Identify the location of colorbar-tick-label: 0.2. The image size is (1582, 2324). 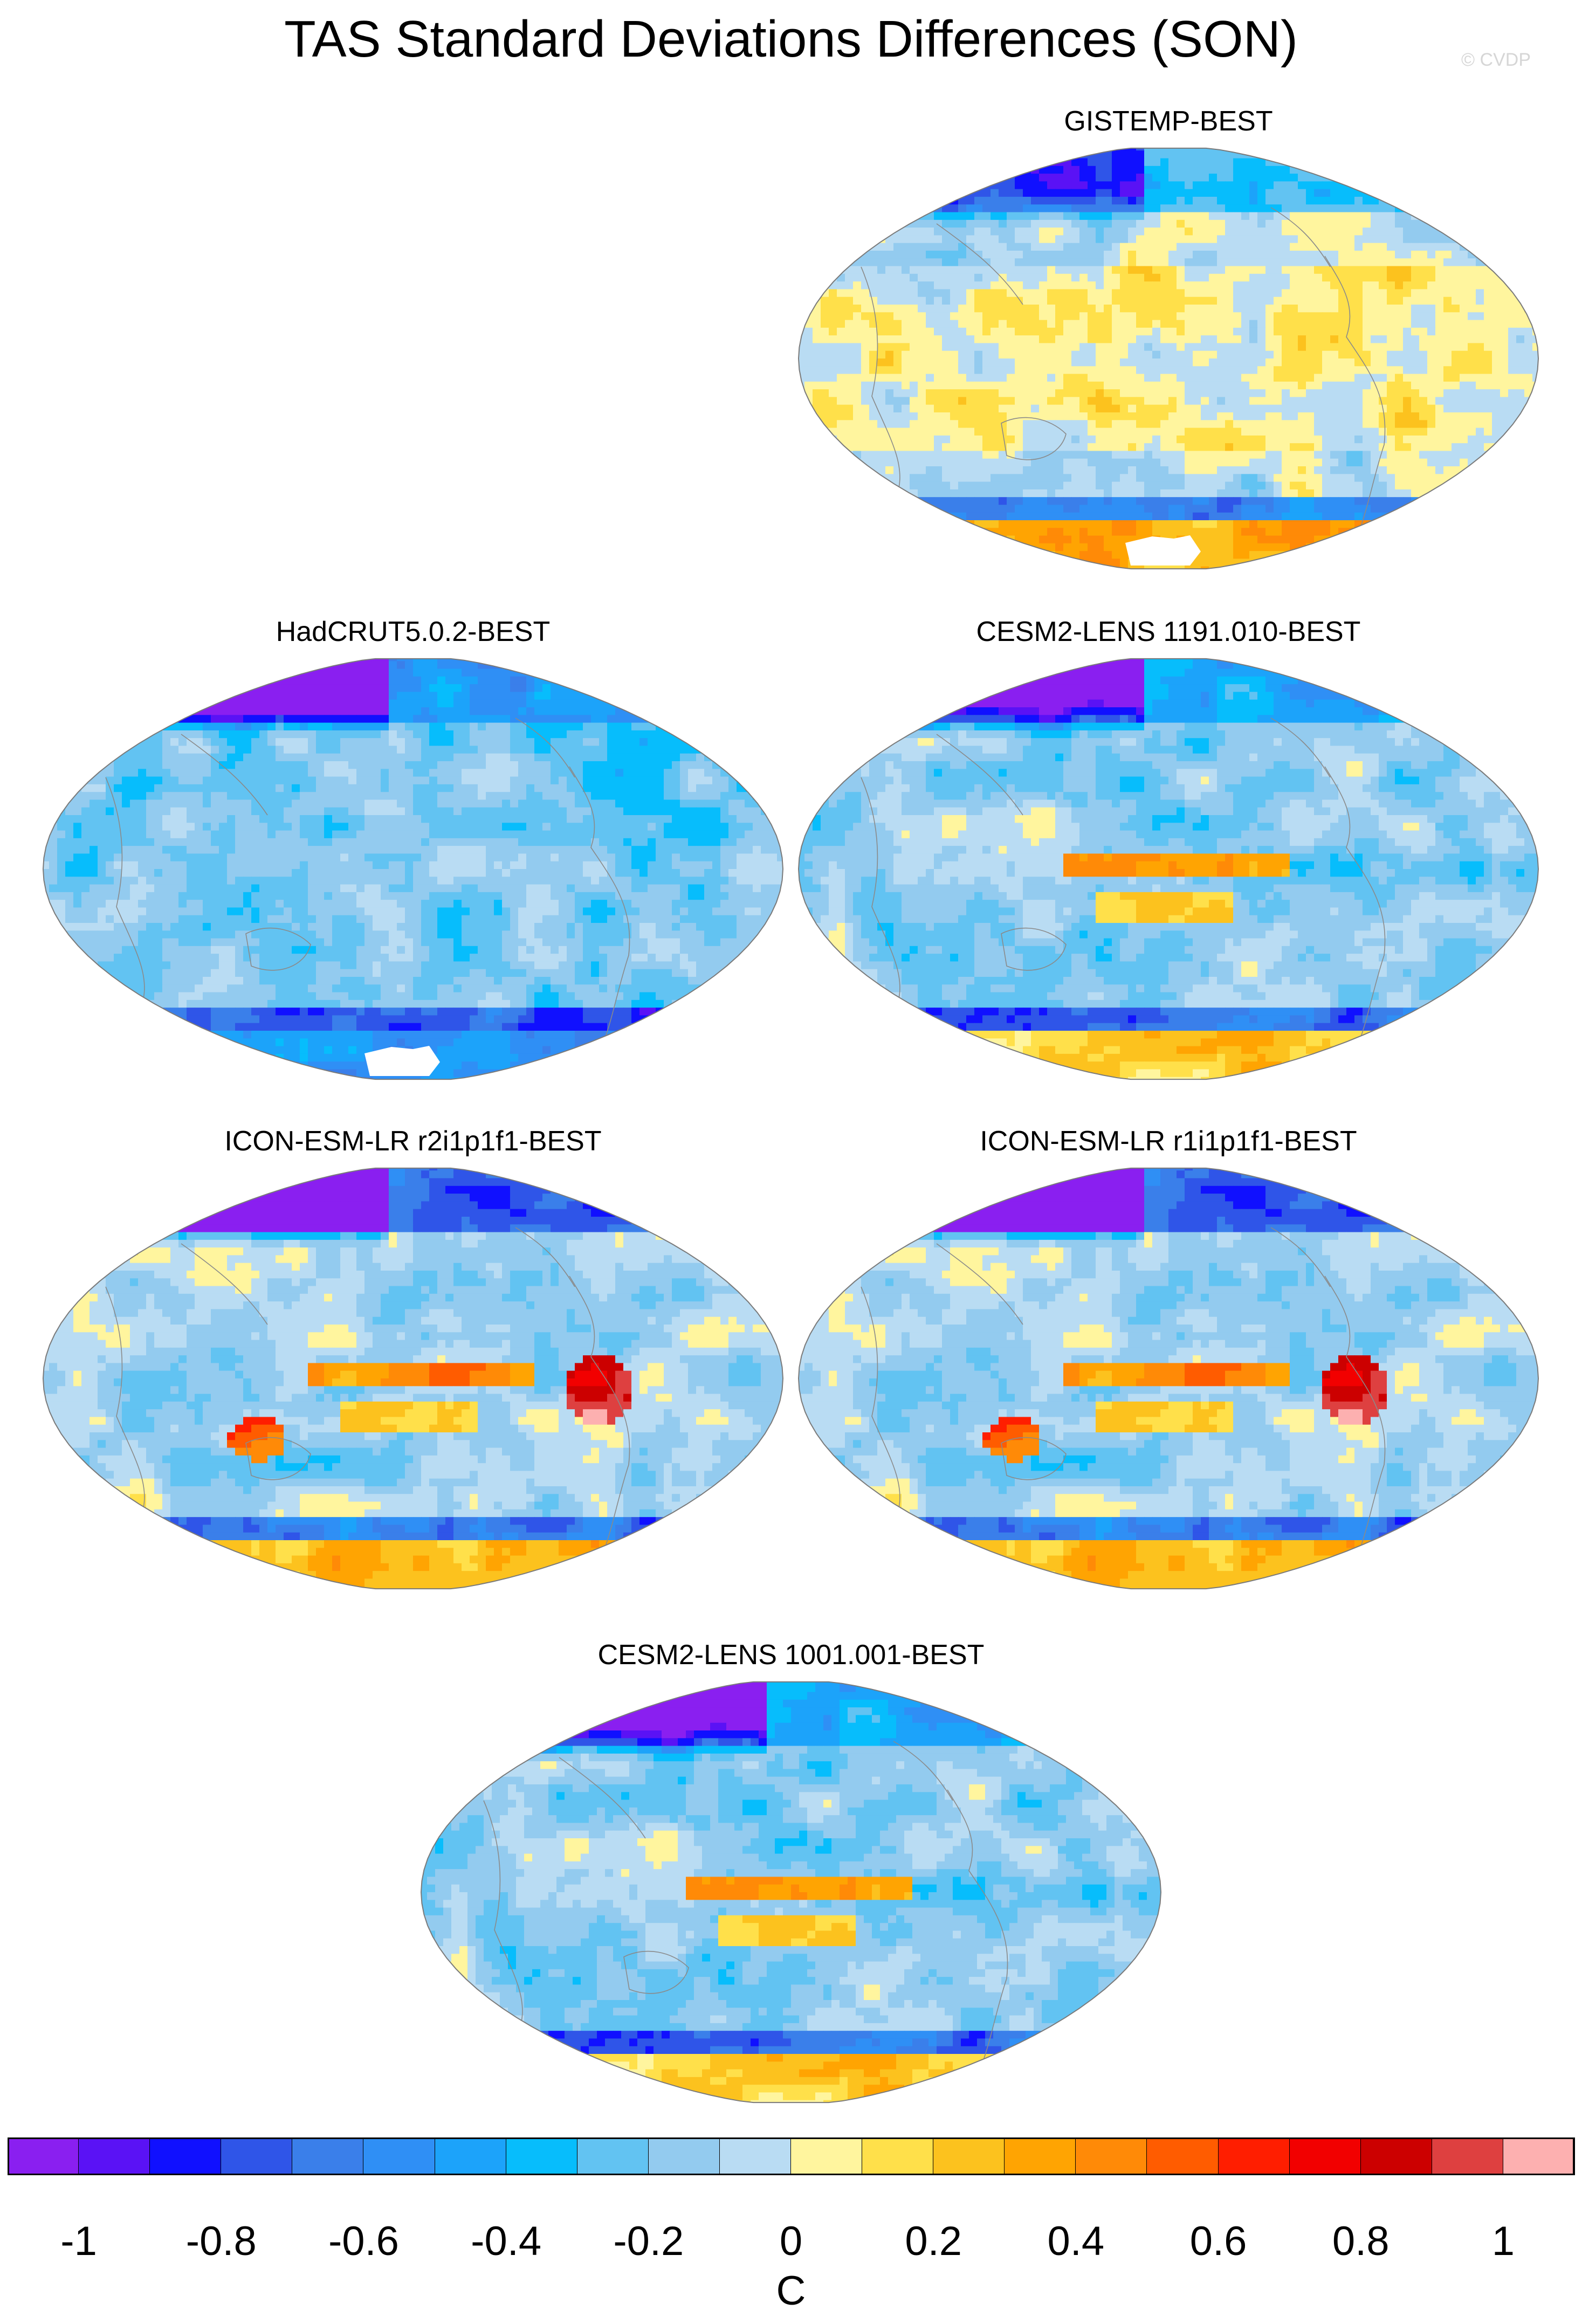
(933, 2241).